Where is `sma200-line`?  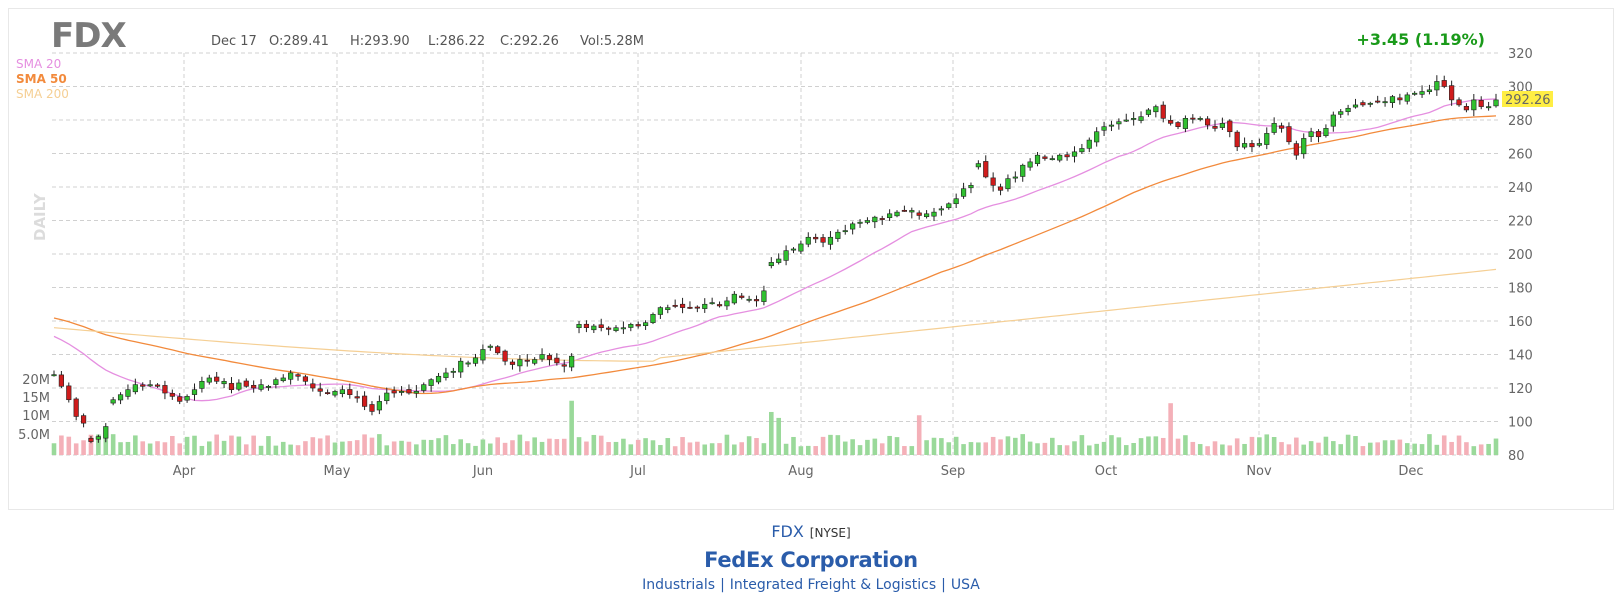 sma200-line is located at coordinates (775, 315).